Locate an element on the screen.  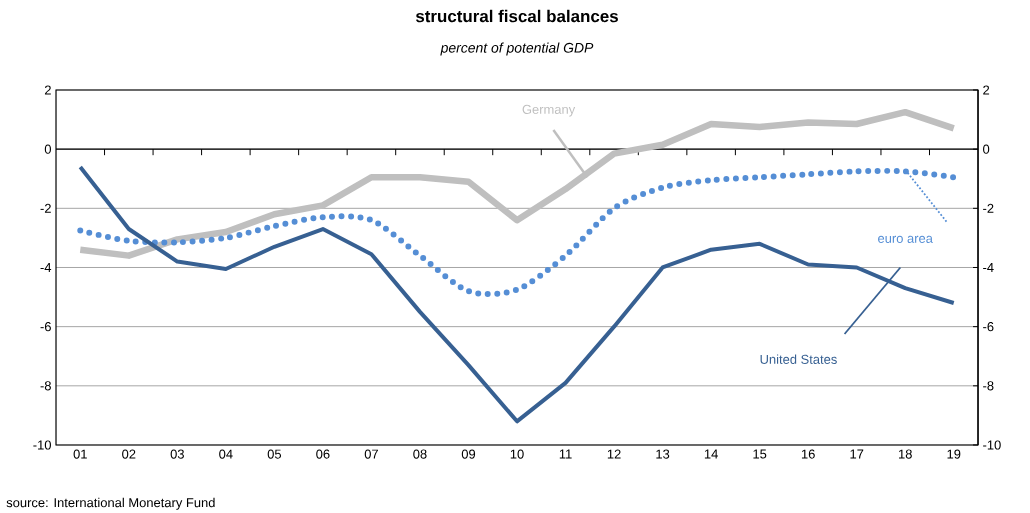
x-tick-label: 03 is located at coordinates (177, 454).